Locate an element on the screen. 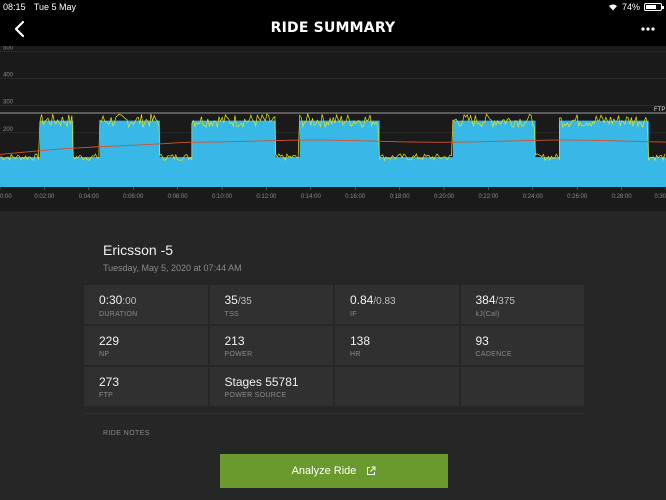 Image resolution: width=666 pixels, height=500 pixels. stat-denominator: /35 is located at coordinates (244, 301).